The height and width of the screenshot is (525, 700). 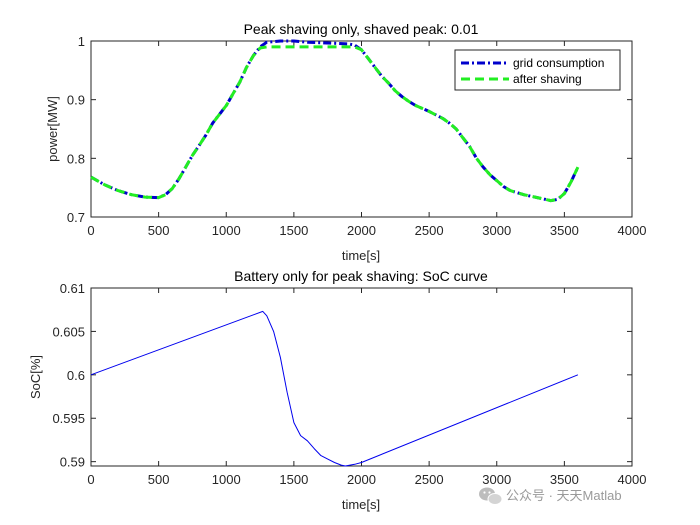 What do you see at coordinates (226, 230) in the screenshot?
I see `chart1-xtick-label: 1000` at bounding box center [226, 230].